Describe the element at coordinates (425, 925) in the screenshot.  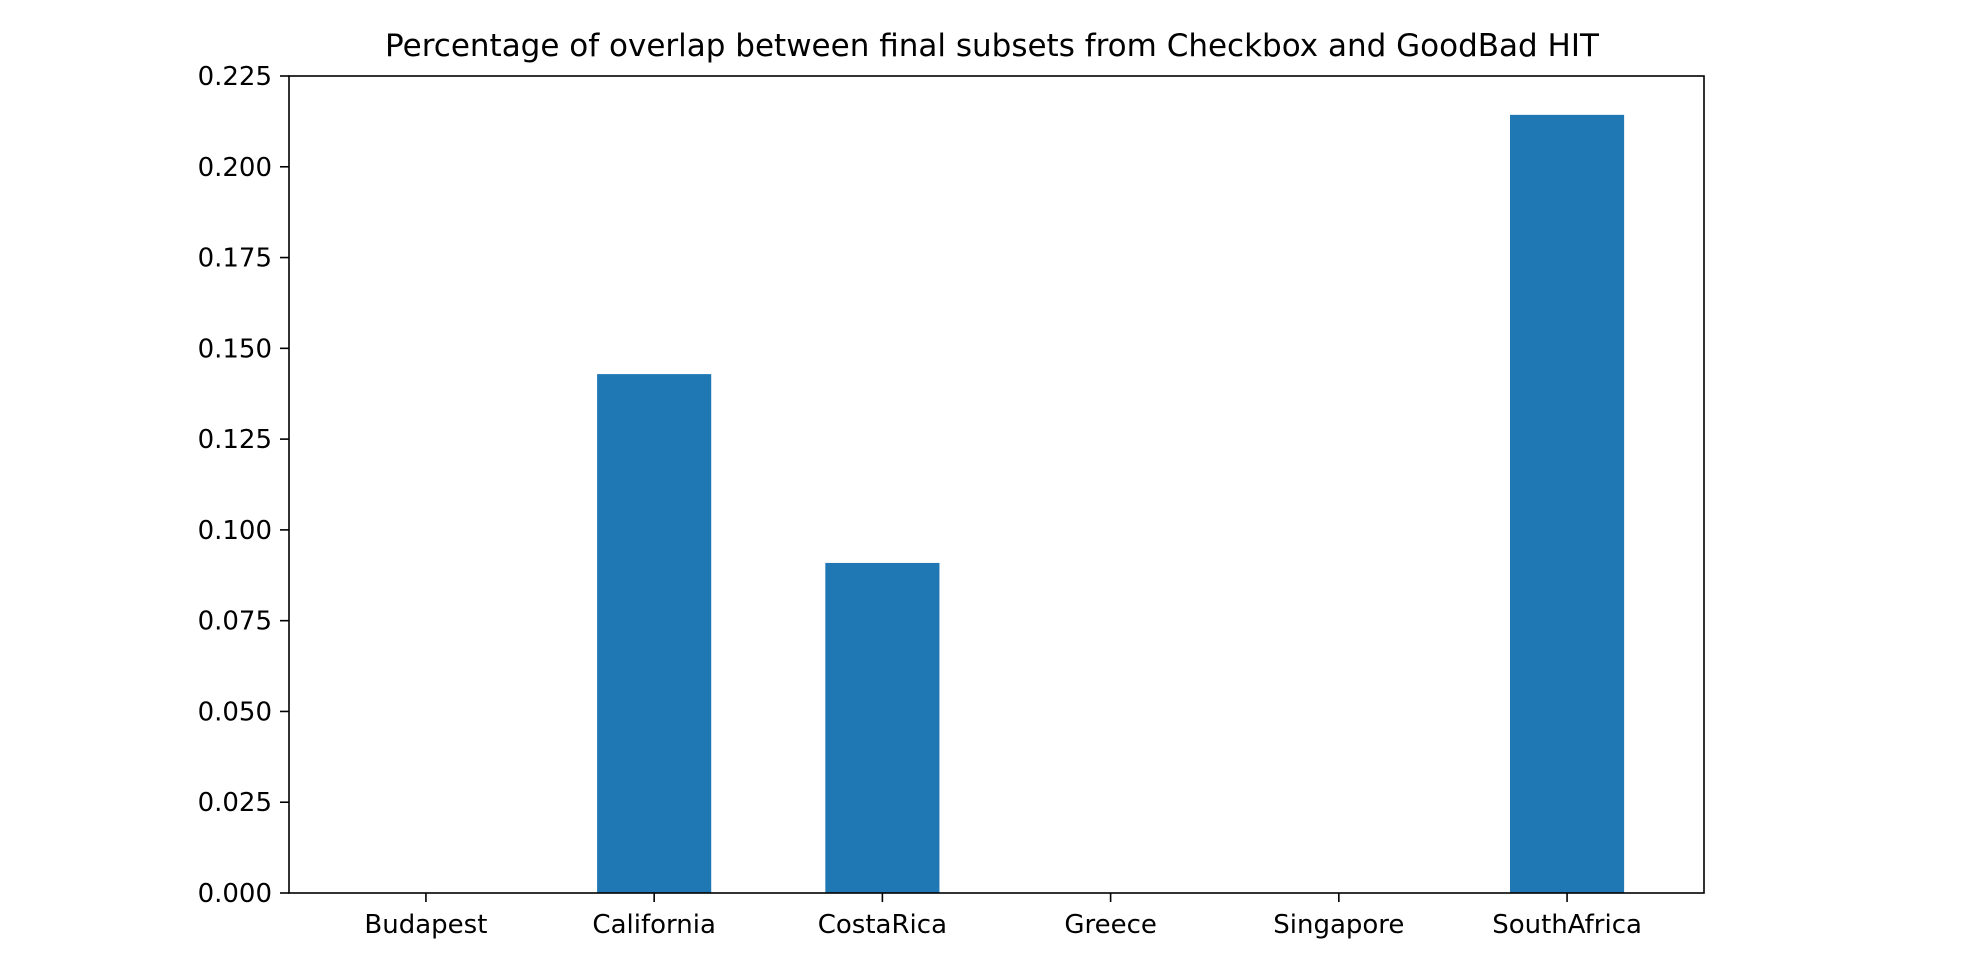
I see `x-tick-label: Budapest` at that location.